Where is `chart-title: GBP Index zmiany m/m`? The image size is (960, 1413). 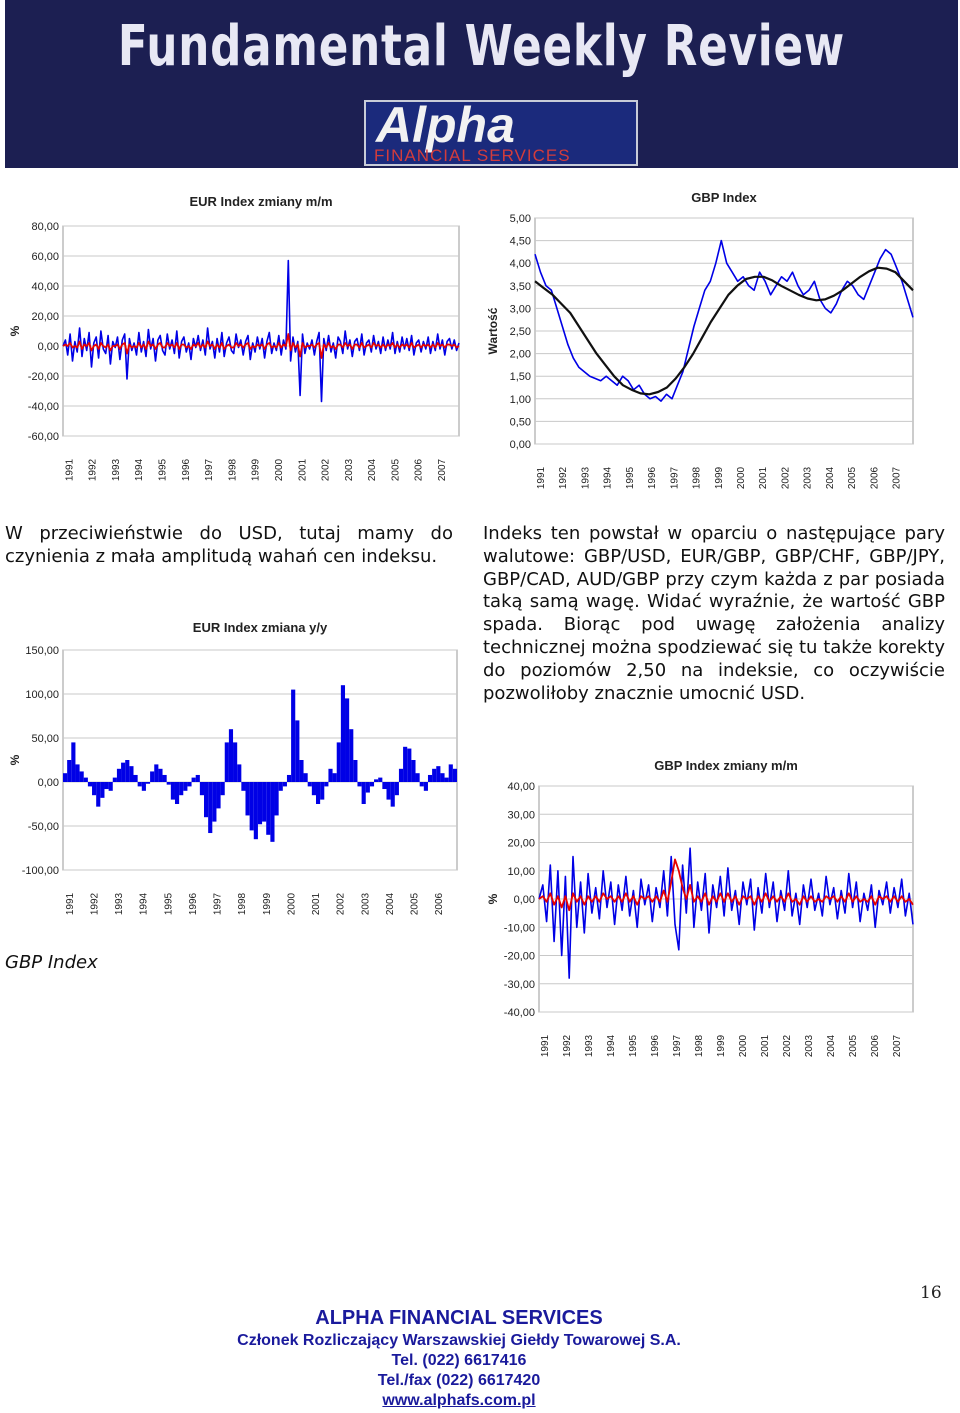
chart-title: GBP Index zmiany m/m is located at coordinates (726, 765).